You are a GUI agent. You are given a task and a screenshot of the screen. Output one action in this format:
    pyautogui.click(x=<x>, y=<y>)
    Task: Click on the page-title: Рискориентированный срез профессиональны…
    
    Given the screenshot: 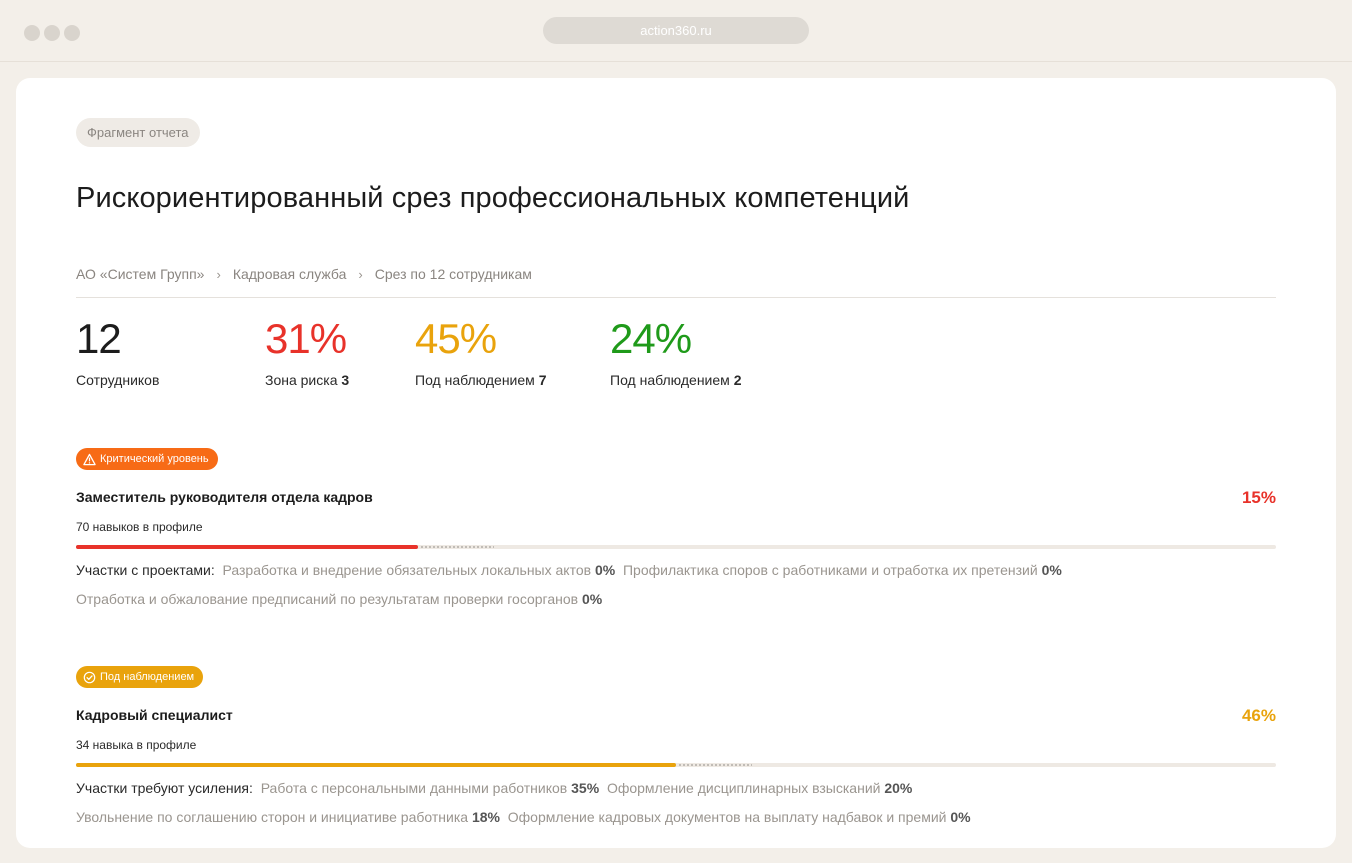 What is the action you would take?
    pyautogui.click(x=493, y=198)
    